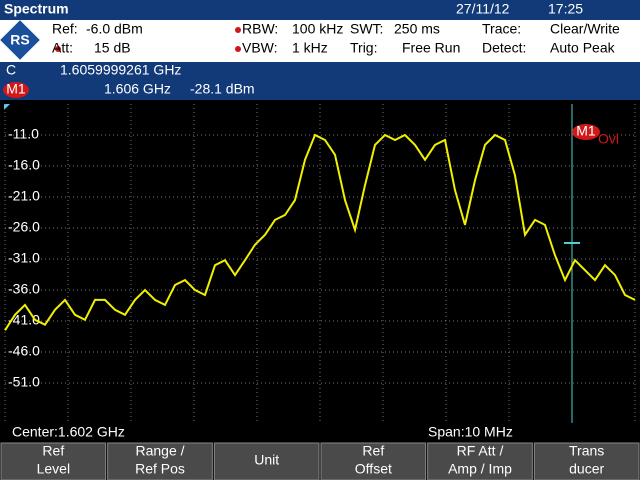 The width and height of the screenshot is (640, 480). I want to click on marker-label-plot: M1, so click(586, 131).